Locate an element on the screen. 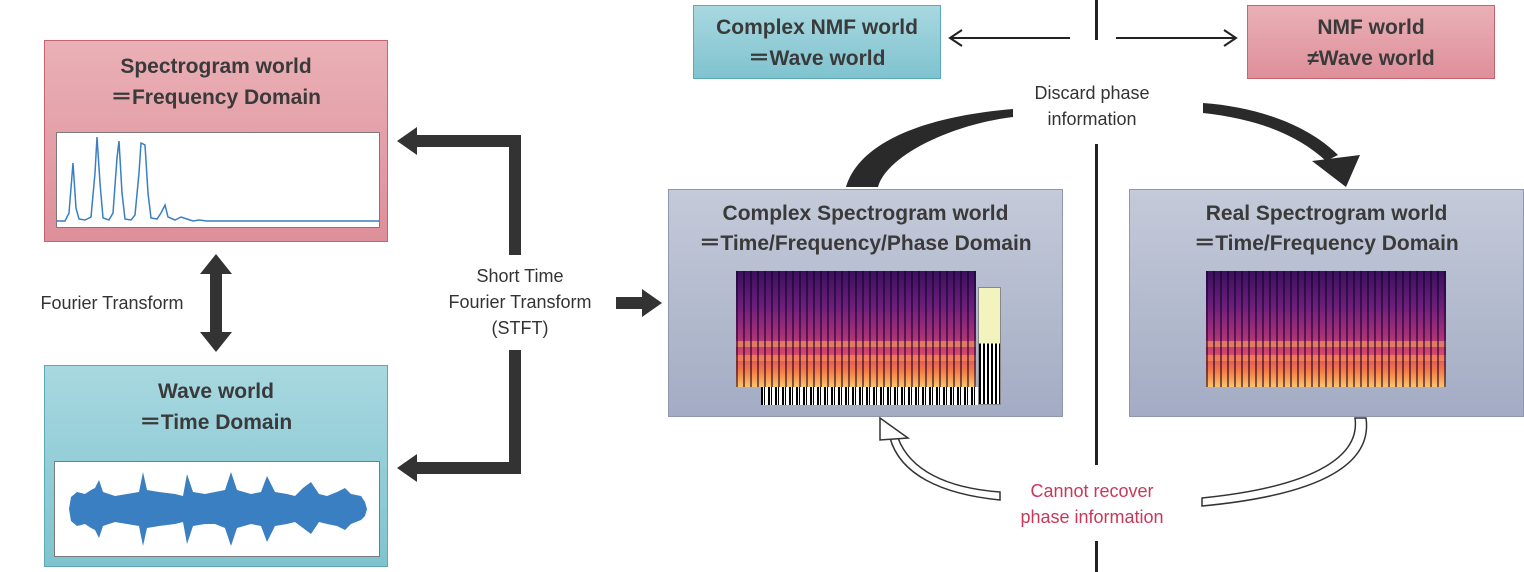 The width and height of the screenshot is (1524, 572). wave-world-subtitle: ＝Time Domain is located at coordinates (216, 422).